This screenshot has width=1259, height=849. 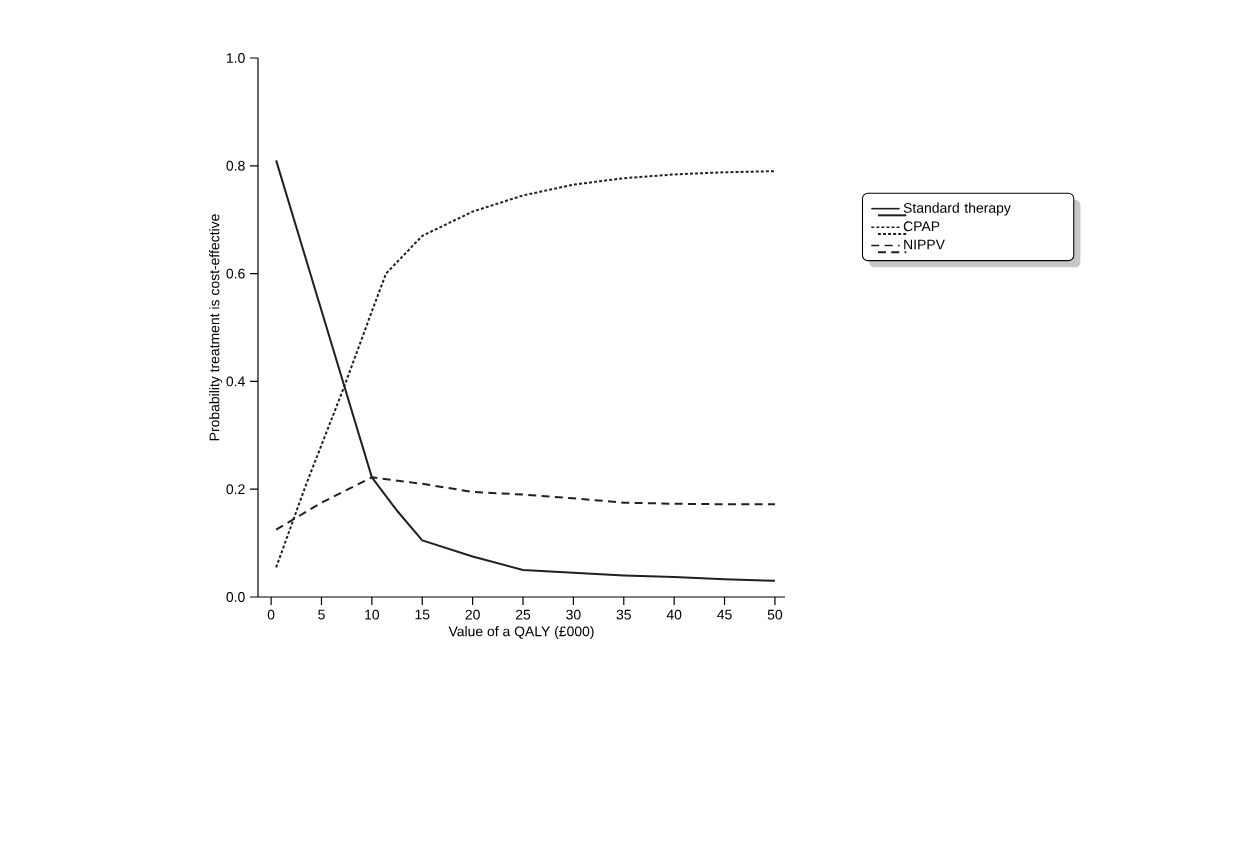 I want to click on x-tick-label: 50, so click(x=775, y=614).